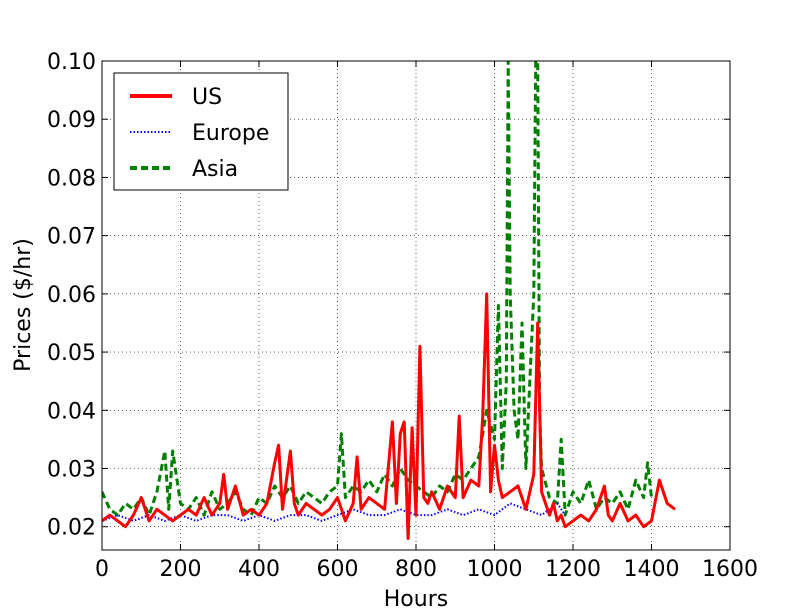  Describe the element at coordinates (338, 569) in the screenshot. I see `x-tick-label: 600` at that location.